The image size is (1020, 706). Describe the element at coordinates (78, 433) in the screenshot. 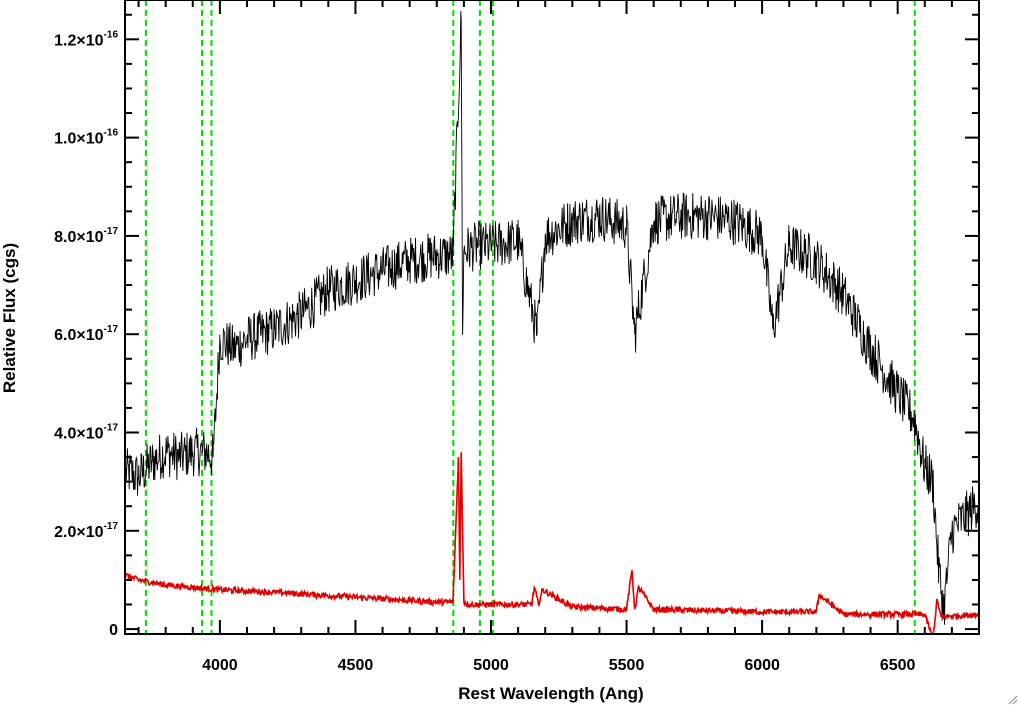

I see `y-tick-mantissa: 4.0×10` at that location.